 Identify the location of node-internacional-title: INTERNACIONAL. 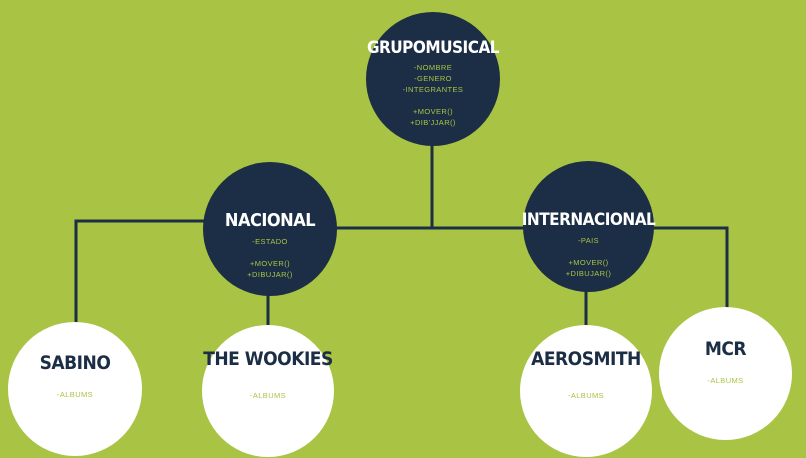
(588, 220).